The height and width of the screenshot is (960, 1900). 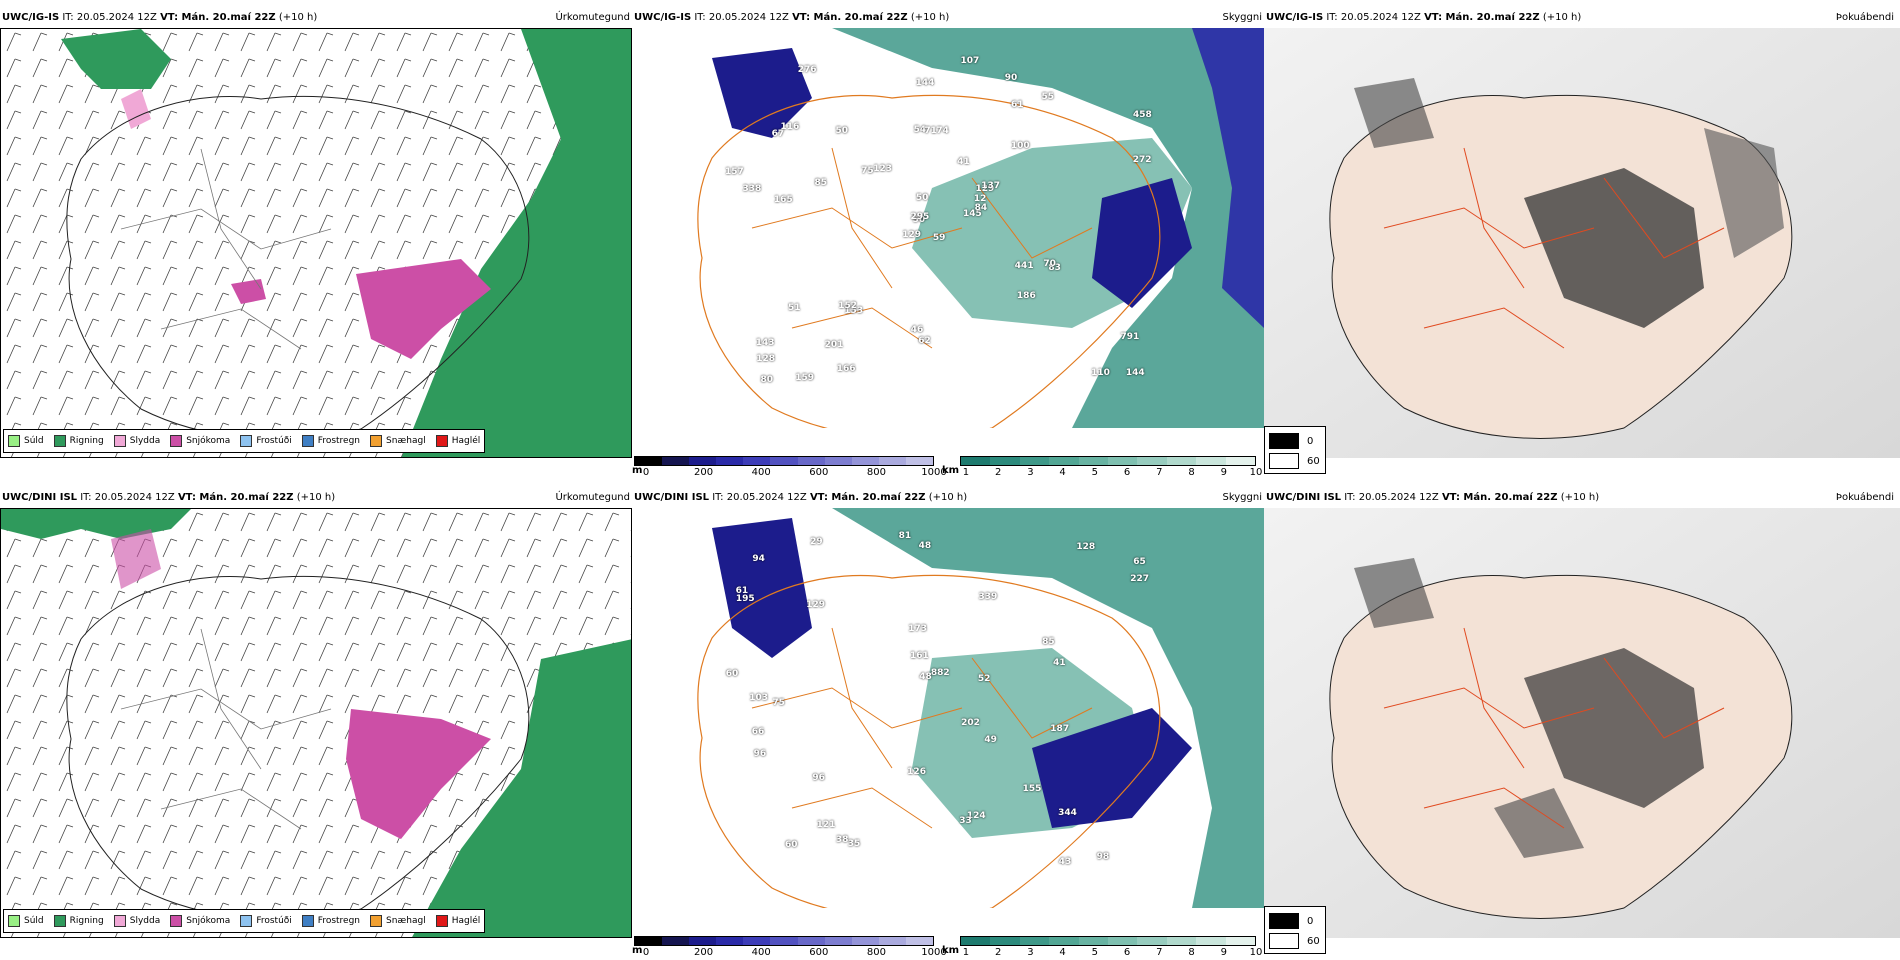 What do you see at coordinates (905, 535) in the screenshot?
I see `visibility-value-label: 81` at bounding box center [905, 535].